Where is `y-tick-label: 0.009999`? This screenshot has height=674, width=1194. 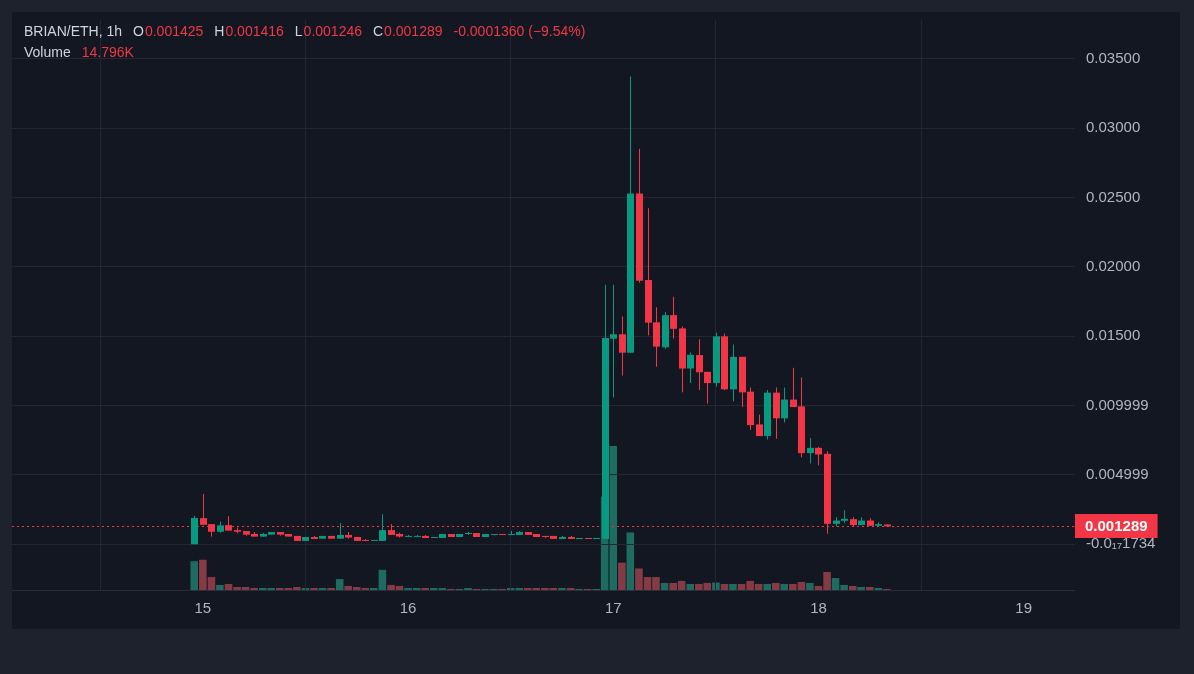 y-tick-label: 0.009999 is located at coordinates (1117, 404).